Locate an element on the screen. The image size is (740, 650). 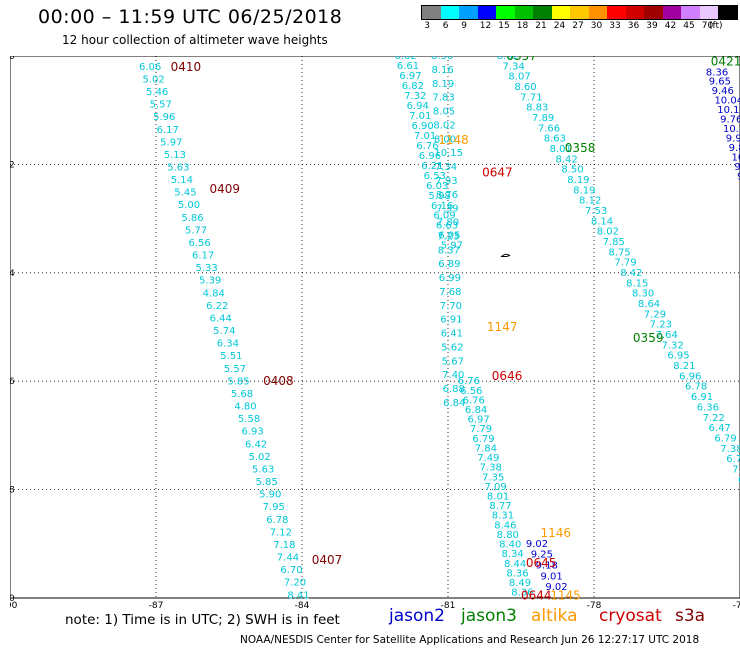
swh-value: 7.38 is located at coordinates (730, 449).